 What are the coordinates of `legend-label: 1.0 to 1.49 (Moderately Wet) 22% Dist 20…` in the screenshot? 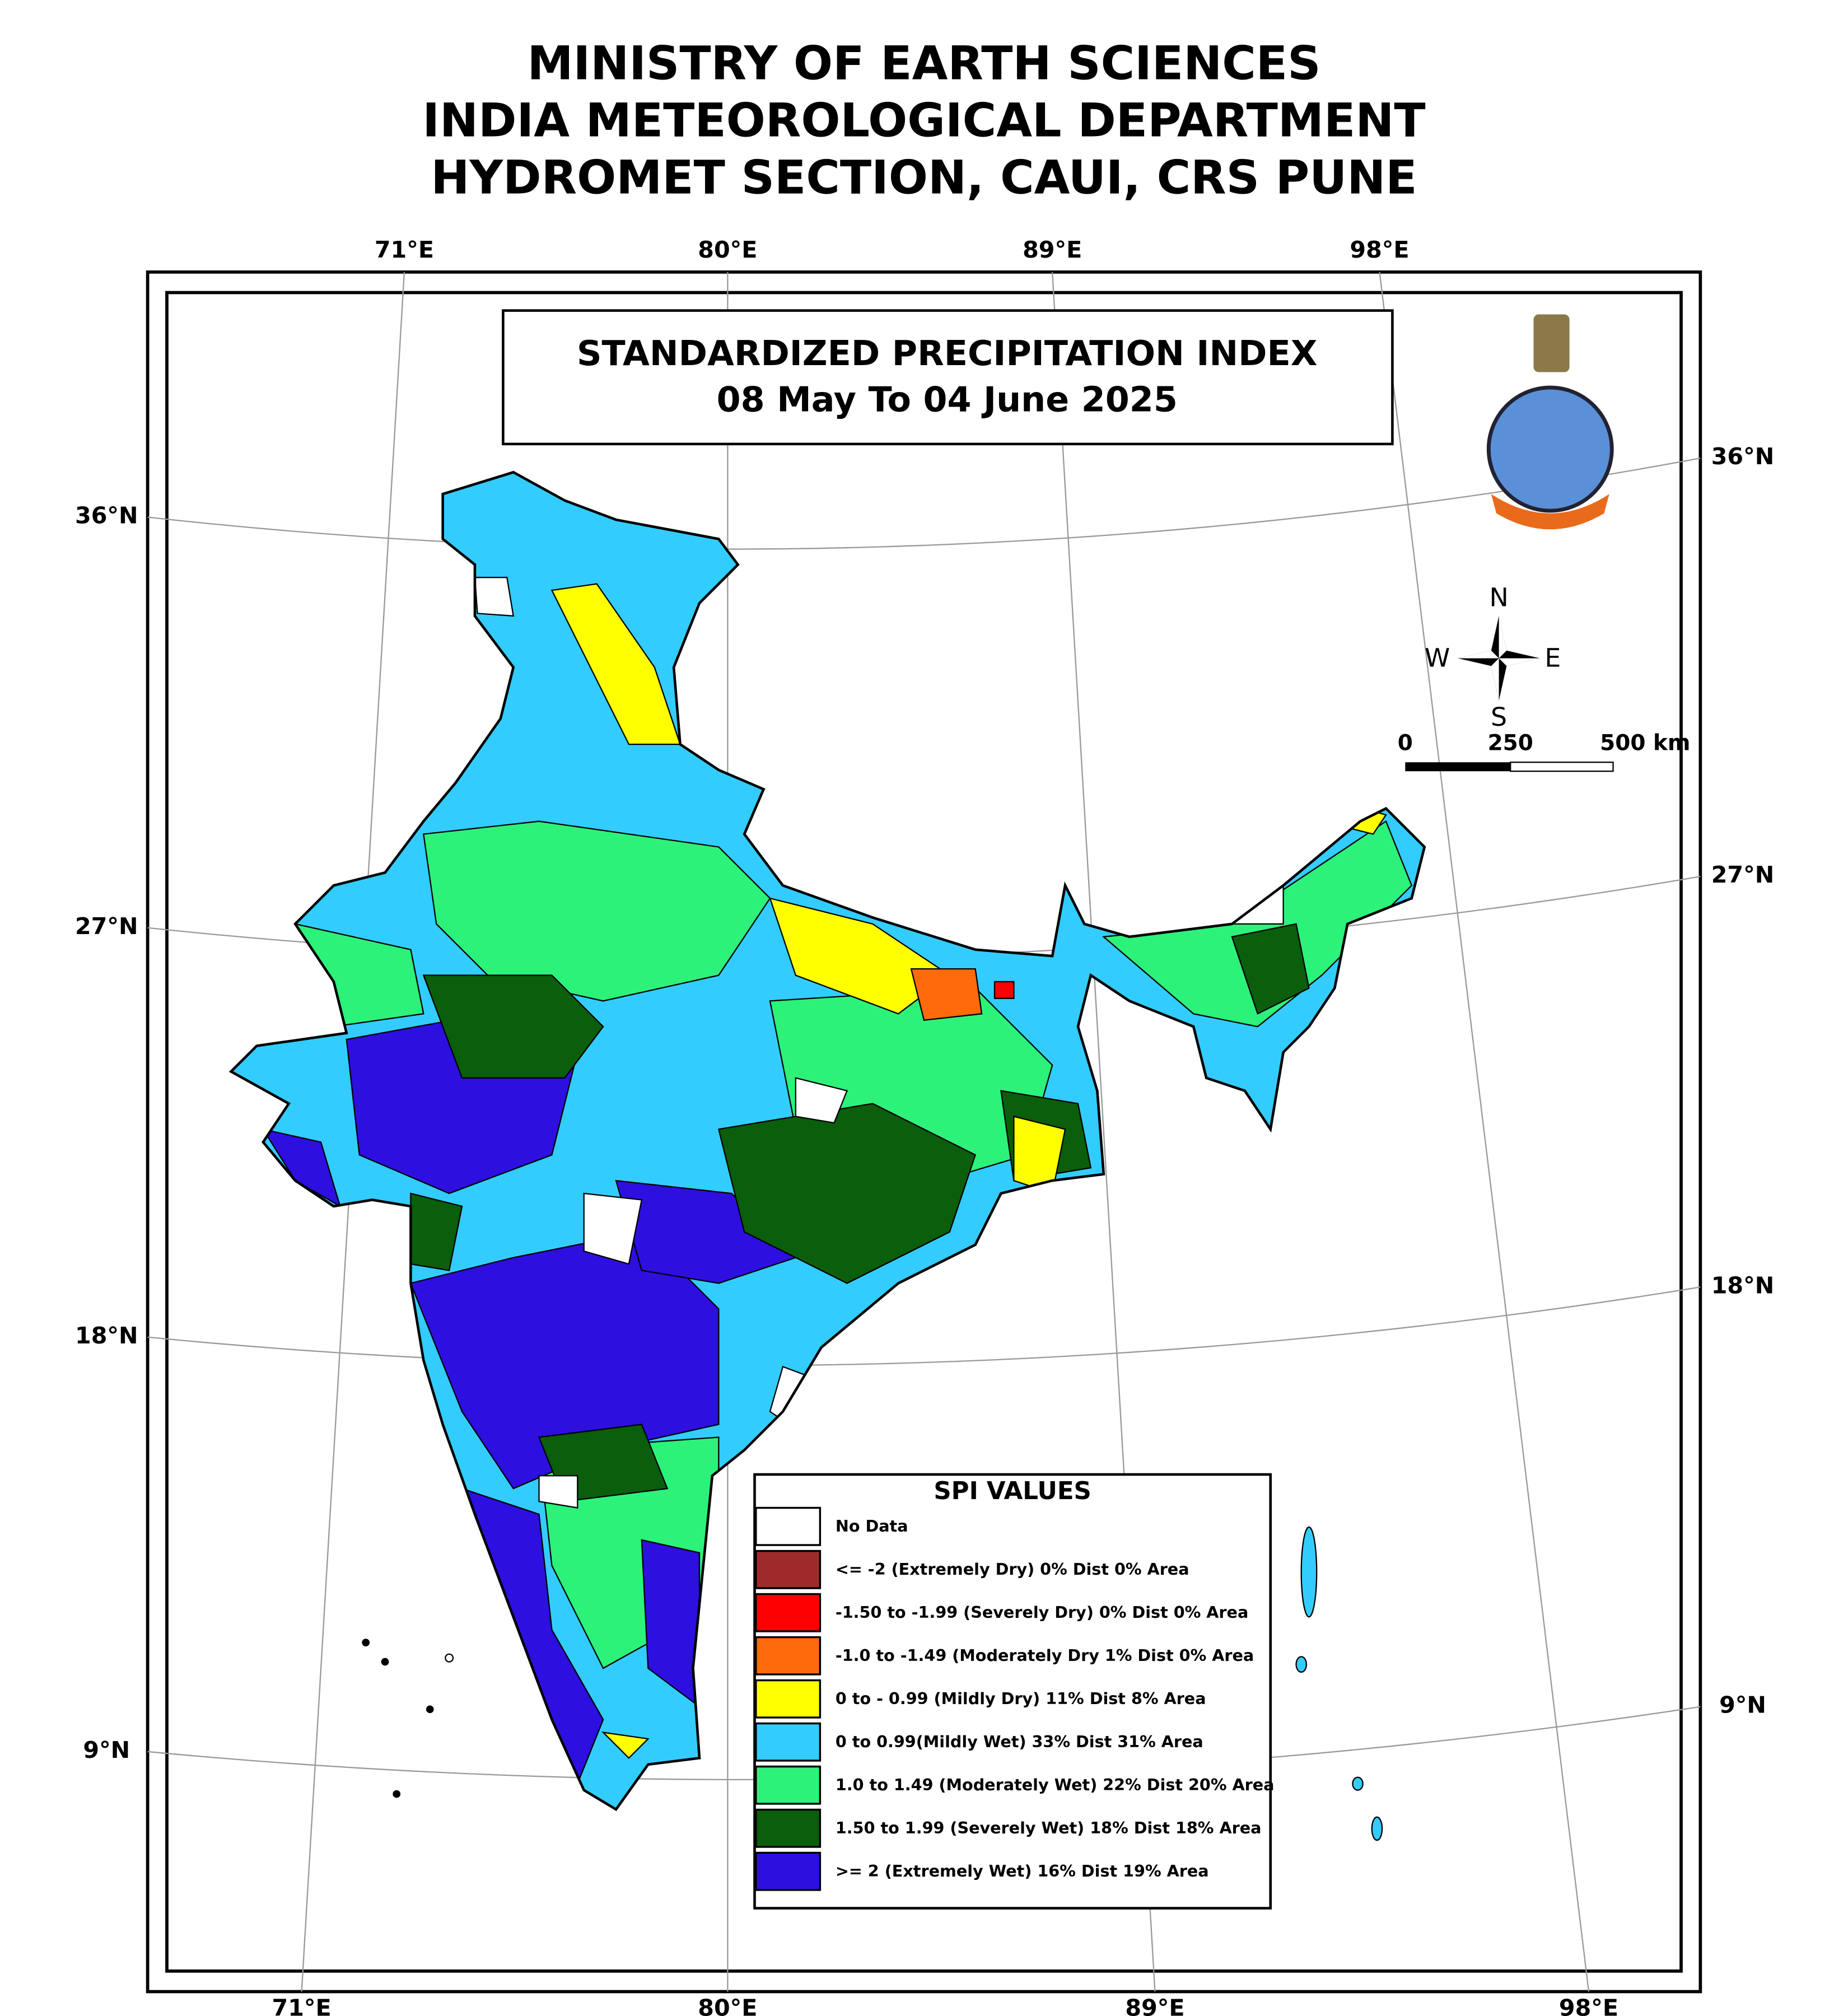 It's located at (1056, 1785).